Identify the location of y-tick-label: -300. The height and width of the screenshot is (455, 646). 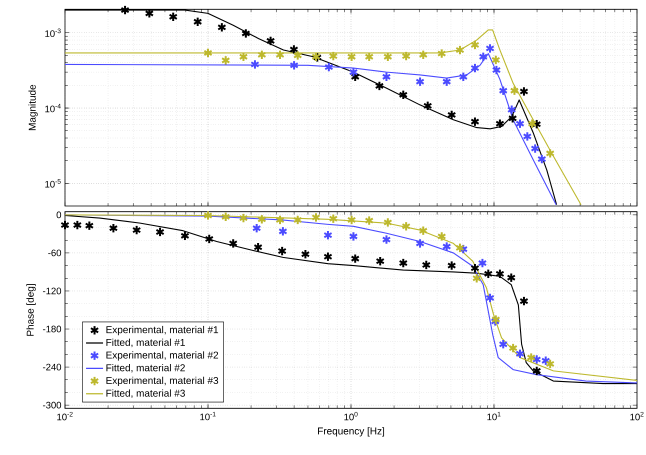
(52, 405).